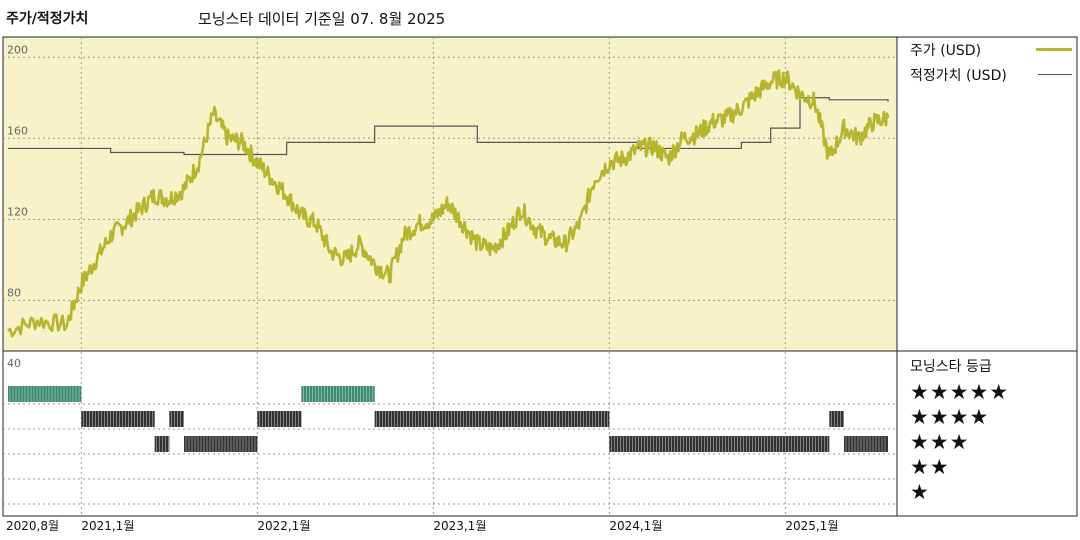  What do you see at coordinates (1054, 49) in the screenshot?
I see `legend-price-swatch` at bounding box center [1054, 49].